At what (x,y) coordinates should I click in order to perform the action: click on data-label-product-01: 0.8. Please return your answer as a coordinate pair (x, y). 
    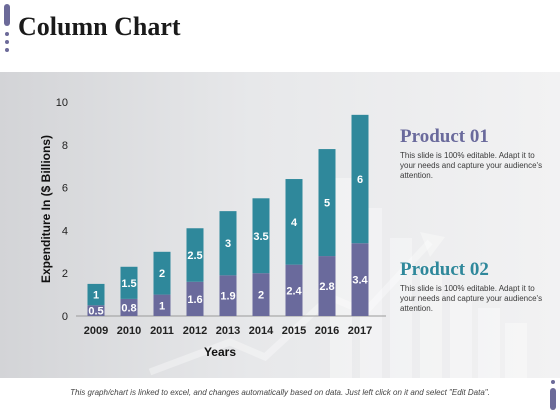
    Looking at the image, I should click on (128, 308).